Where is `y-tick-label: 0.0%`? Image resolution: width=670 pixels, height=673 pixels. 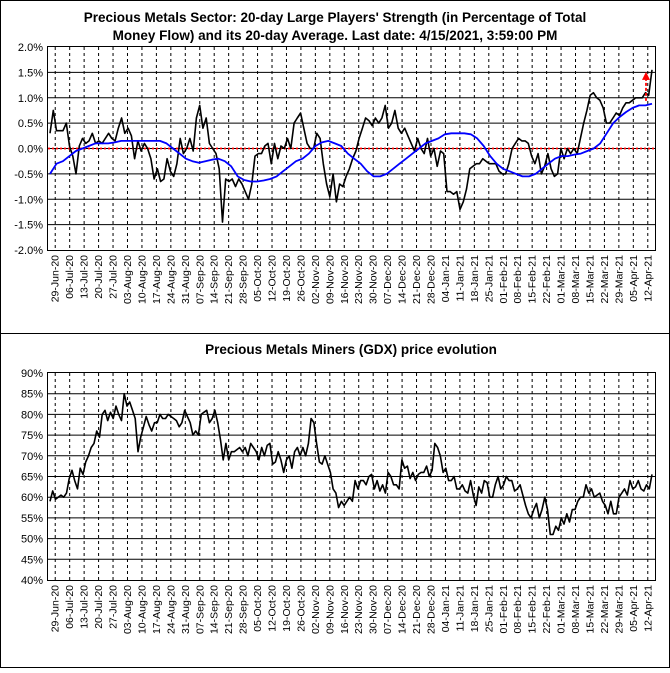 y-tick-label: 0.0% is located at coordinates (30, 150).